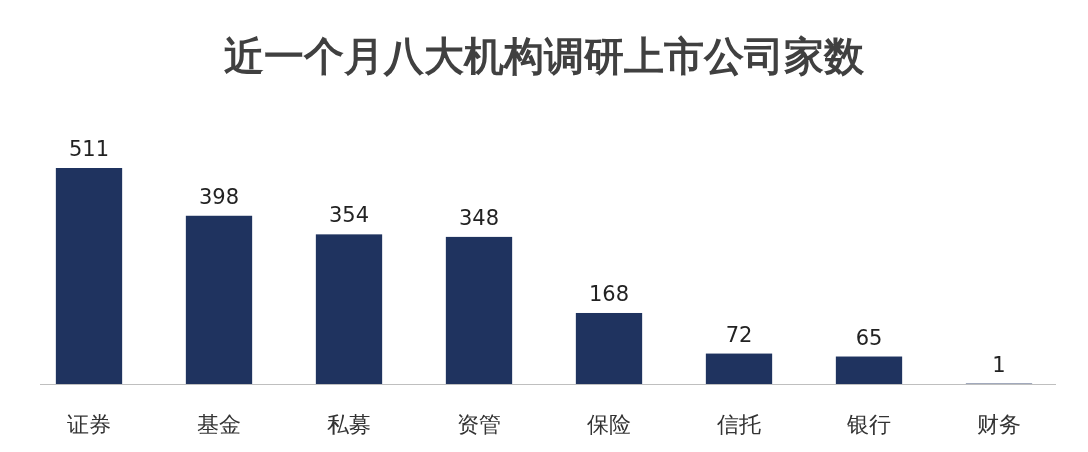 The width and height of the screenshot is (1088, 452). I want to click on title: 近一个月八大机构调研上市公司家数, so click(544, 56).